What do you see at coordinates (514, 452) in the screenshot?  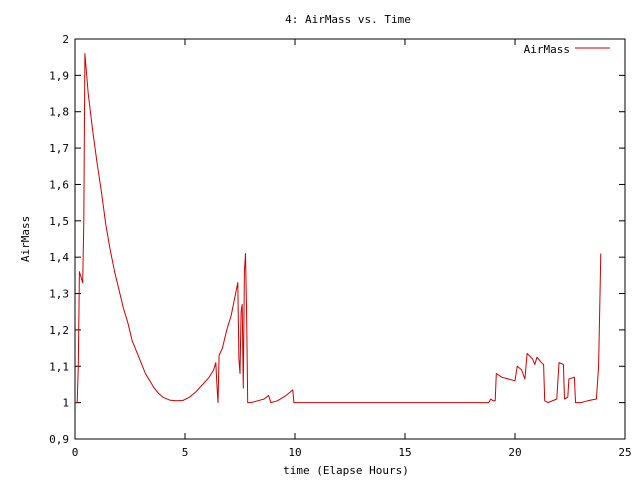 I see `x-tick-label: 20` at bounding box center [514, 452].